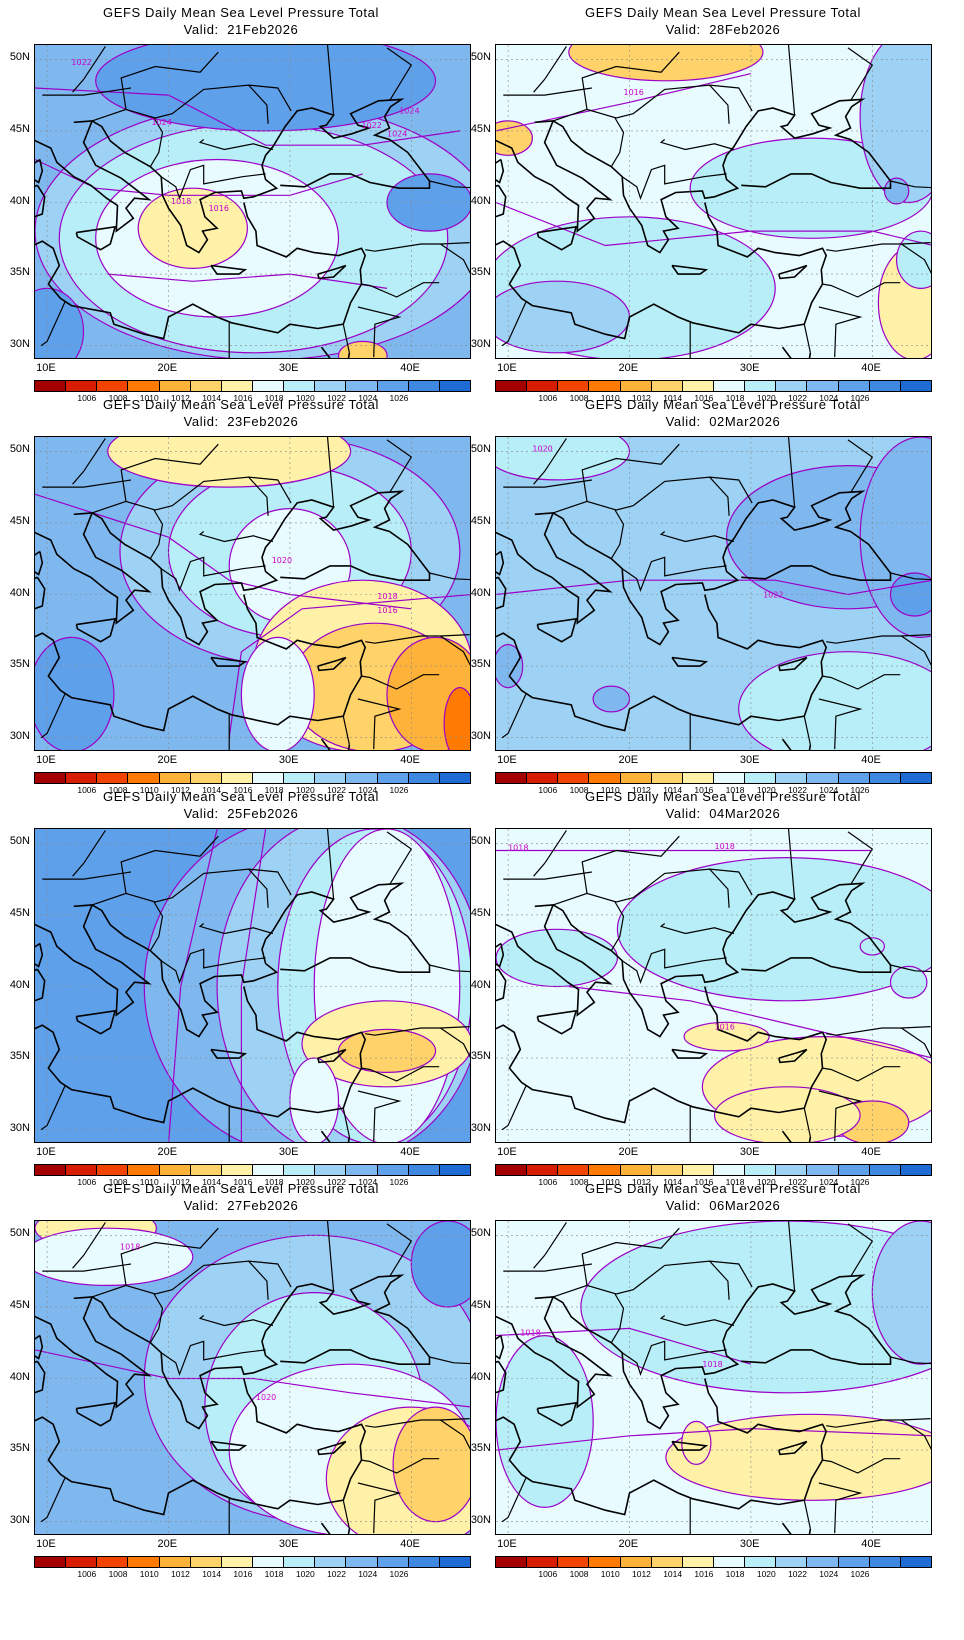 The image size is (964, 1640). What do you see at coordinates (641, 398) in the screenshot?
I see `colorbar-label: 1012` at bounding box center [641, 398].